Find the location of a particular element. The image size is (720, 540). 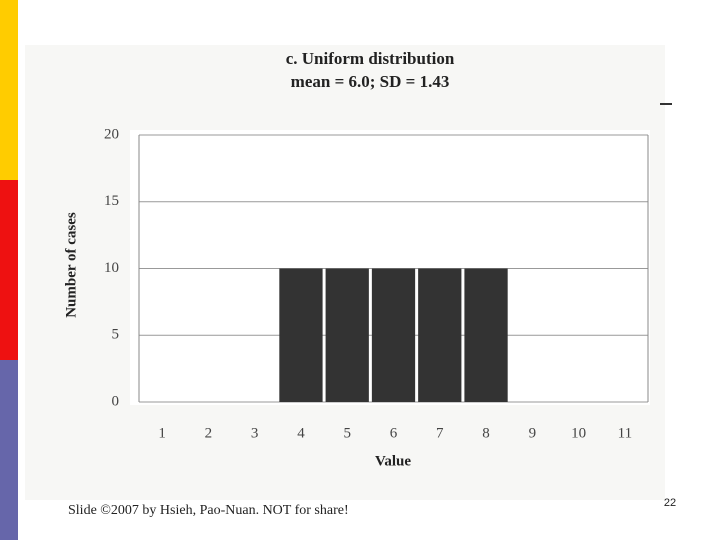

x-tick-label: 11 is located at coordinates (625, 433).